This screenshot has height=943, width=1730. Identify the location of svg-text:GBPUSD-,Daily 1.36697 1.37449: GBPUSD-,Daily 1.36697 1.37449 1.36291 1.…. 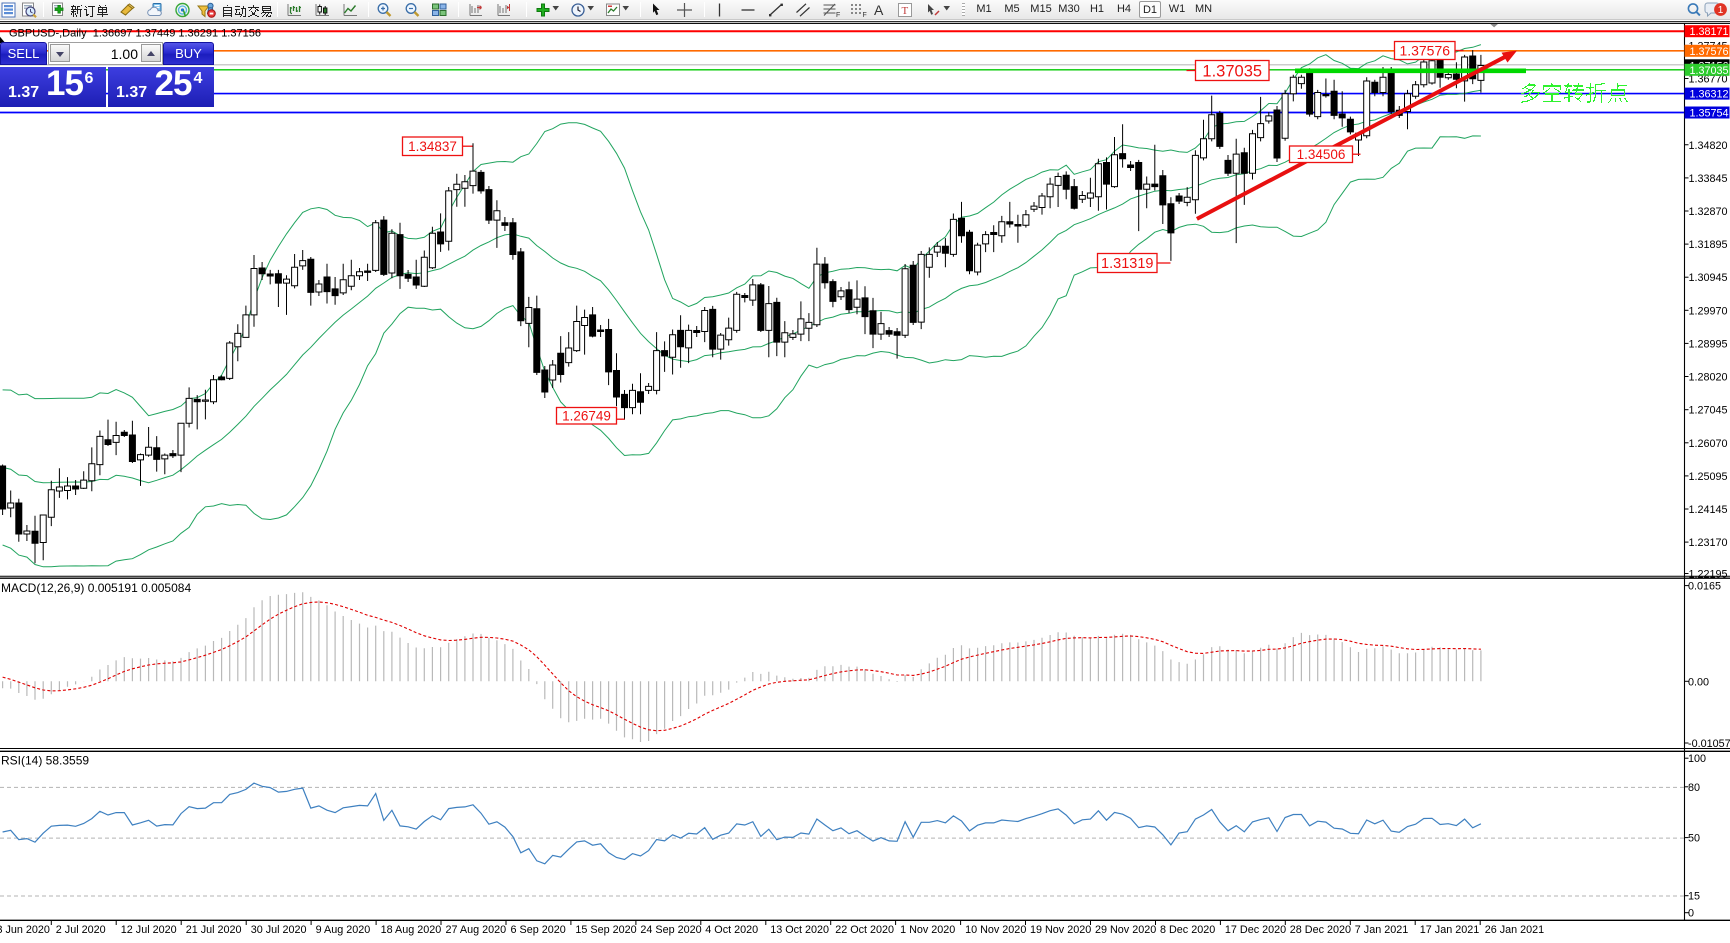
(135, 34).